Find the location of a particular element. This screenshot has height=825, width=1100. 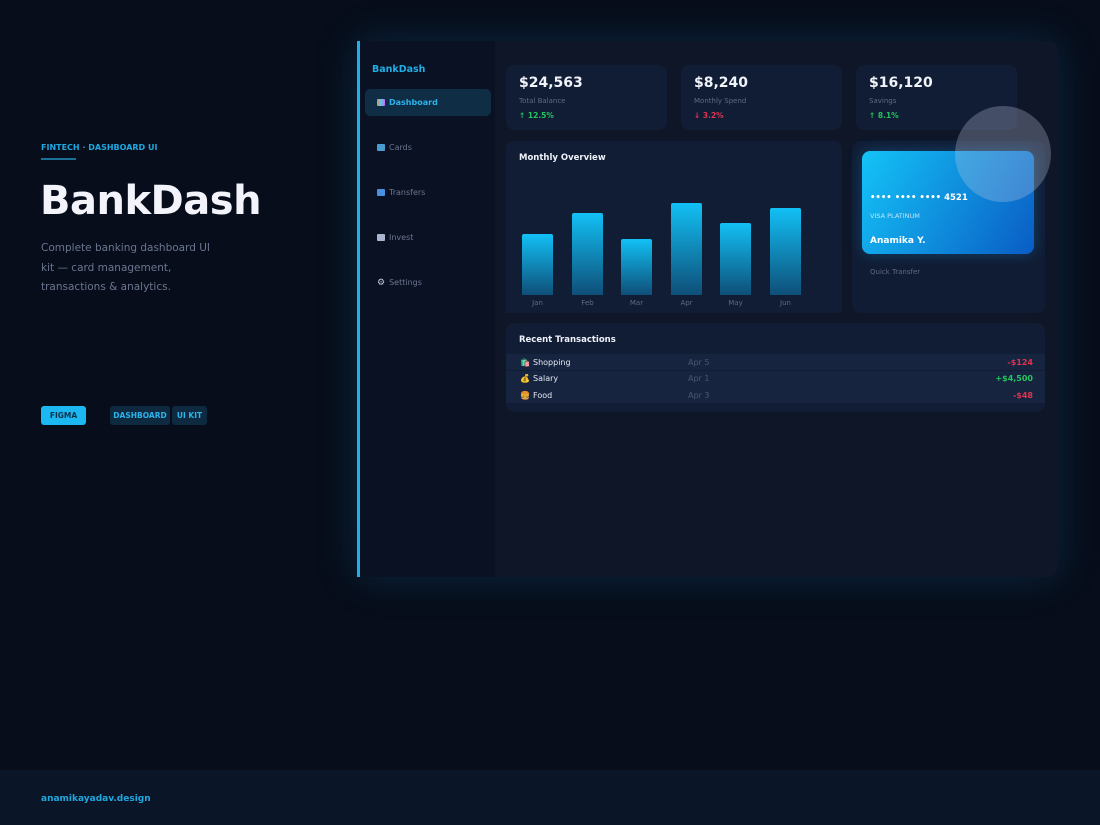

quick-transfer-label: Quick Transfer is located at coordinates (895, 272).